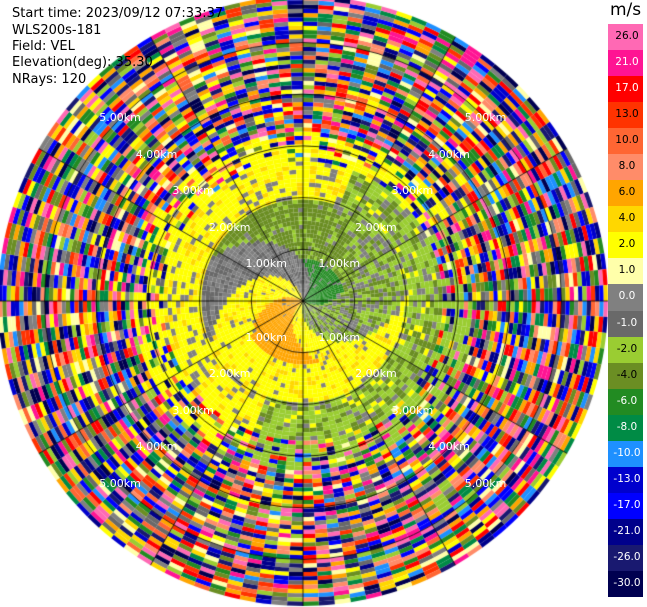 The image size is (647, 607). I want to click on colorbar-tick-label: 17.0, so click(627, 88).